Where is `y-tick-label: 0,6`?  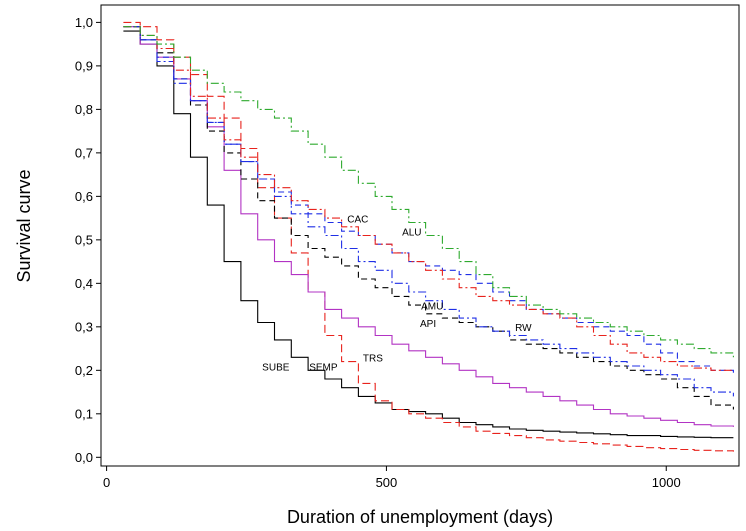 y-tick-label: 0,6 is located at coordinates (84, 196).